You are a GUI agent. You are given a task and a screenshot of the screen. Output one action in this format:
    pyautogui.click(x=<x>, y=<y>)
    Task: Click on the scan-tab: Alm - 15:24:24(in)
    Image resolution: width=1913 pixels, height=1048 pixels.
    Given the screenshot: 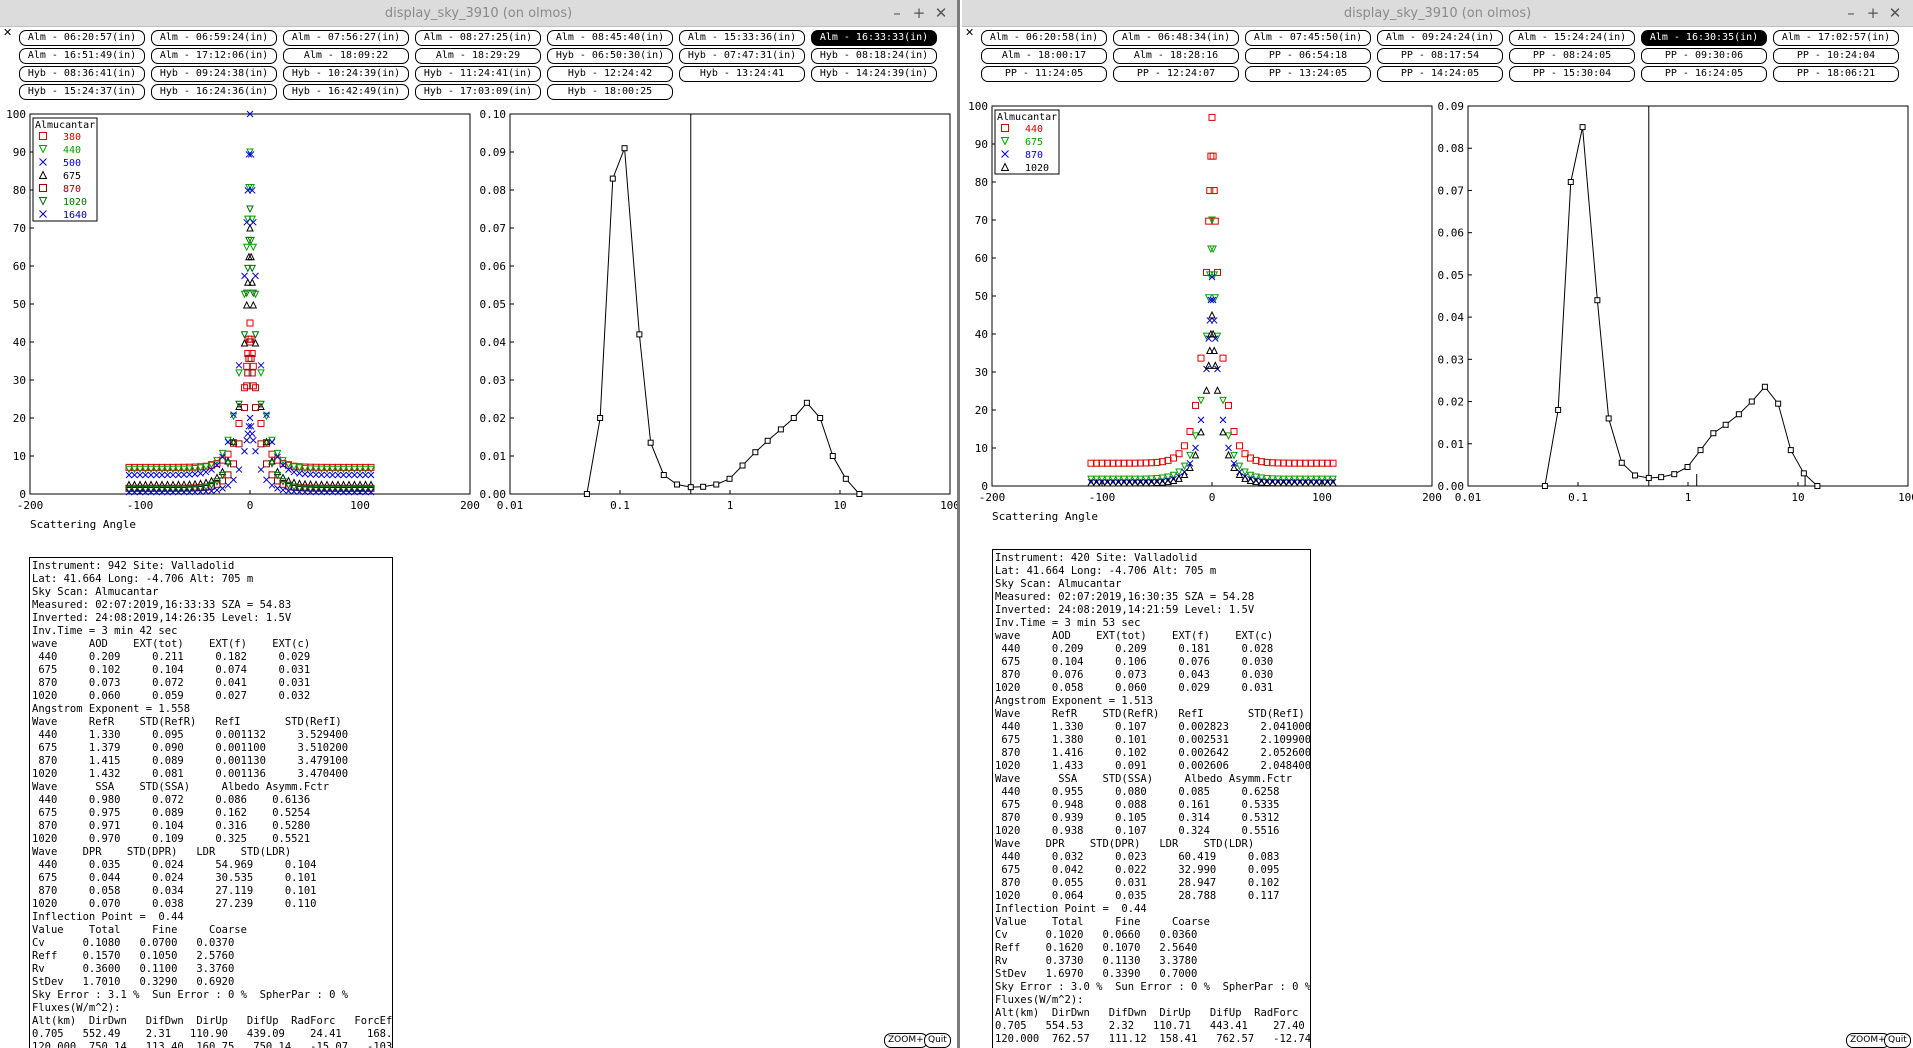 What is the action you would take?
    pyautogui.click(x=1572, y=38)
    